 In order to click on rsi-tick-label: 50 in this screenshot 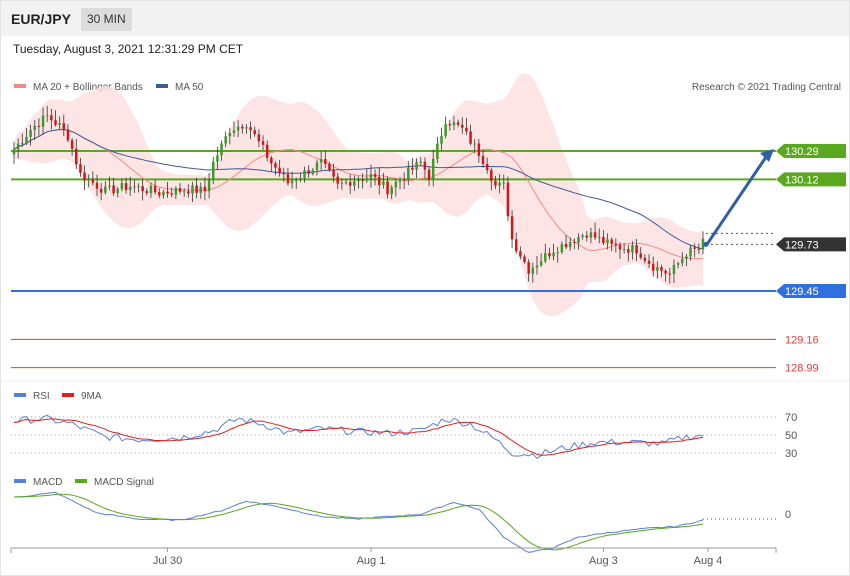, I will do `click(791, 436)`.